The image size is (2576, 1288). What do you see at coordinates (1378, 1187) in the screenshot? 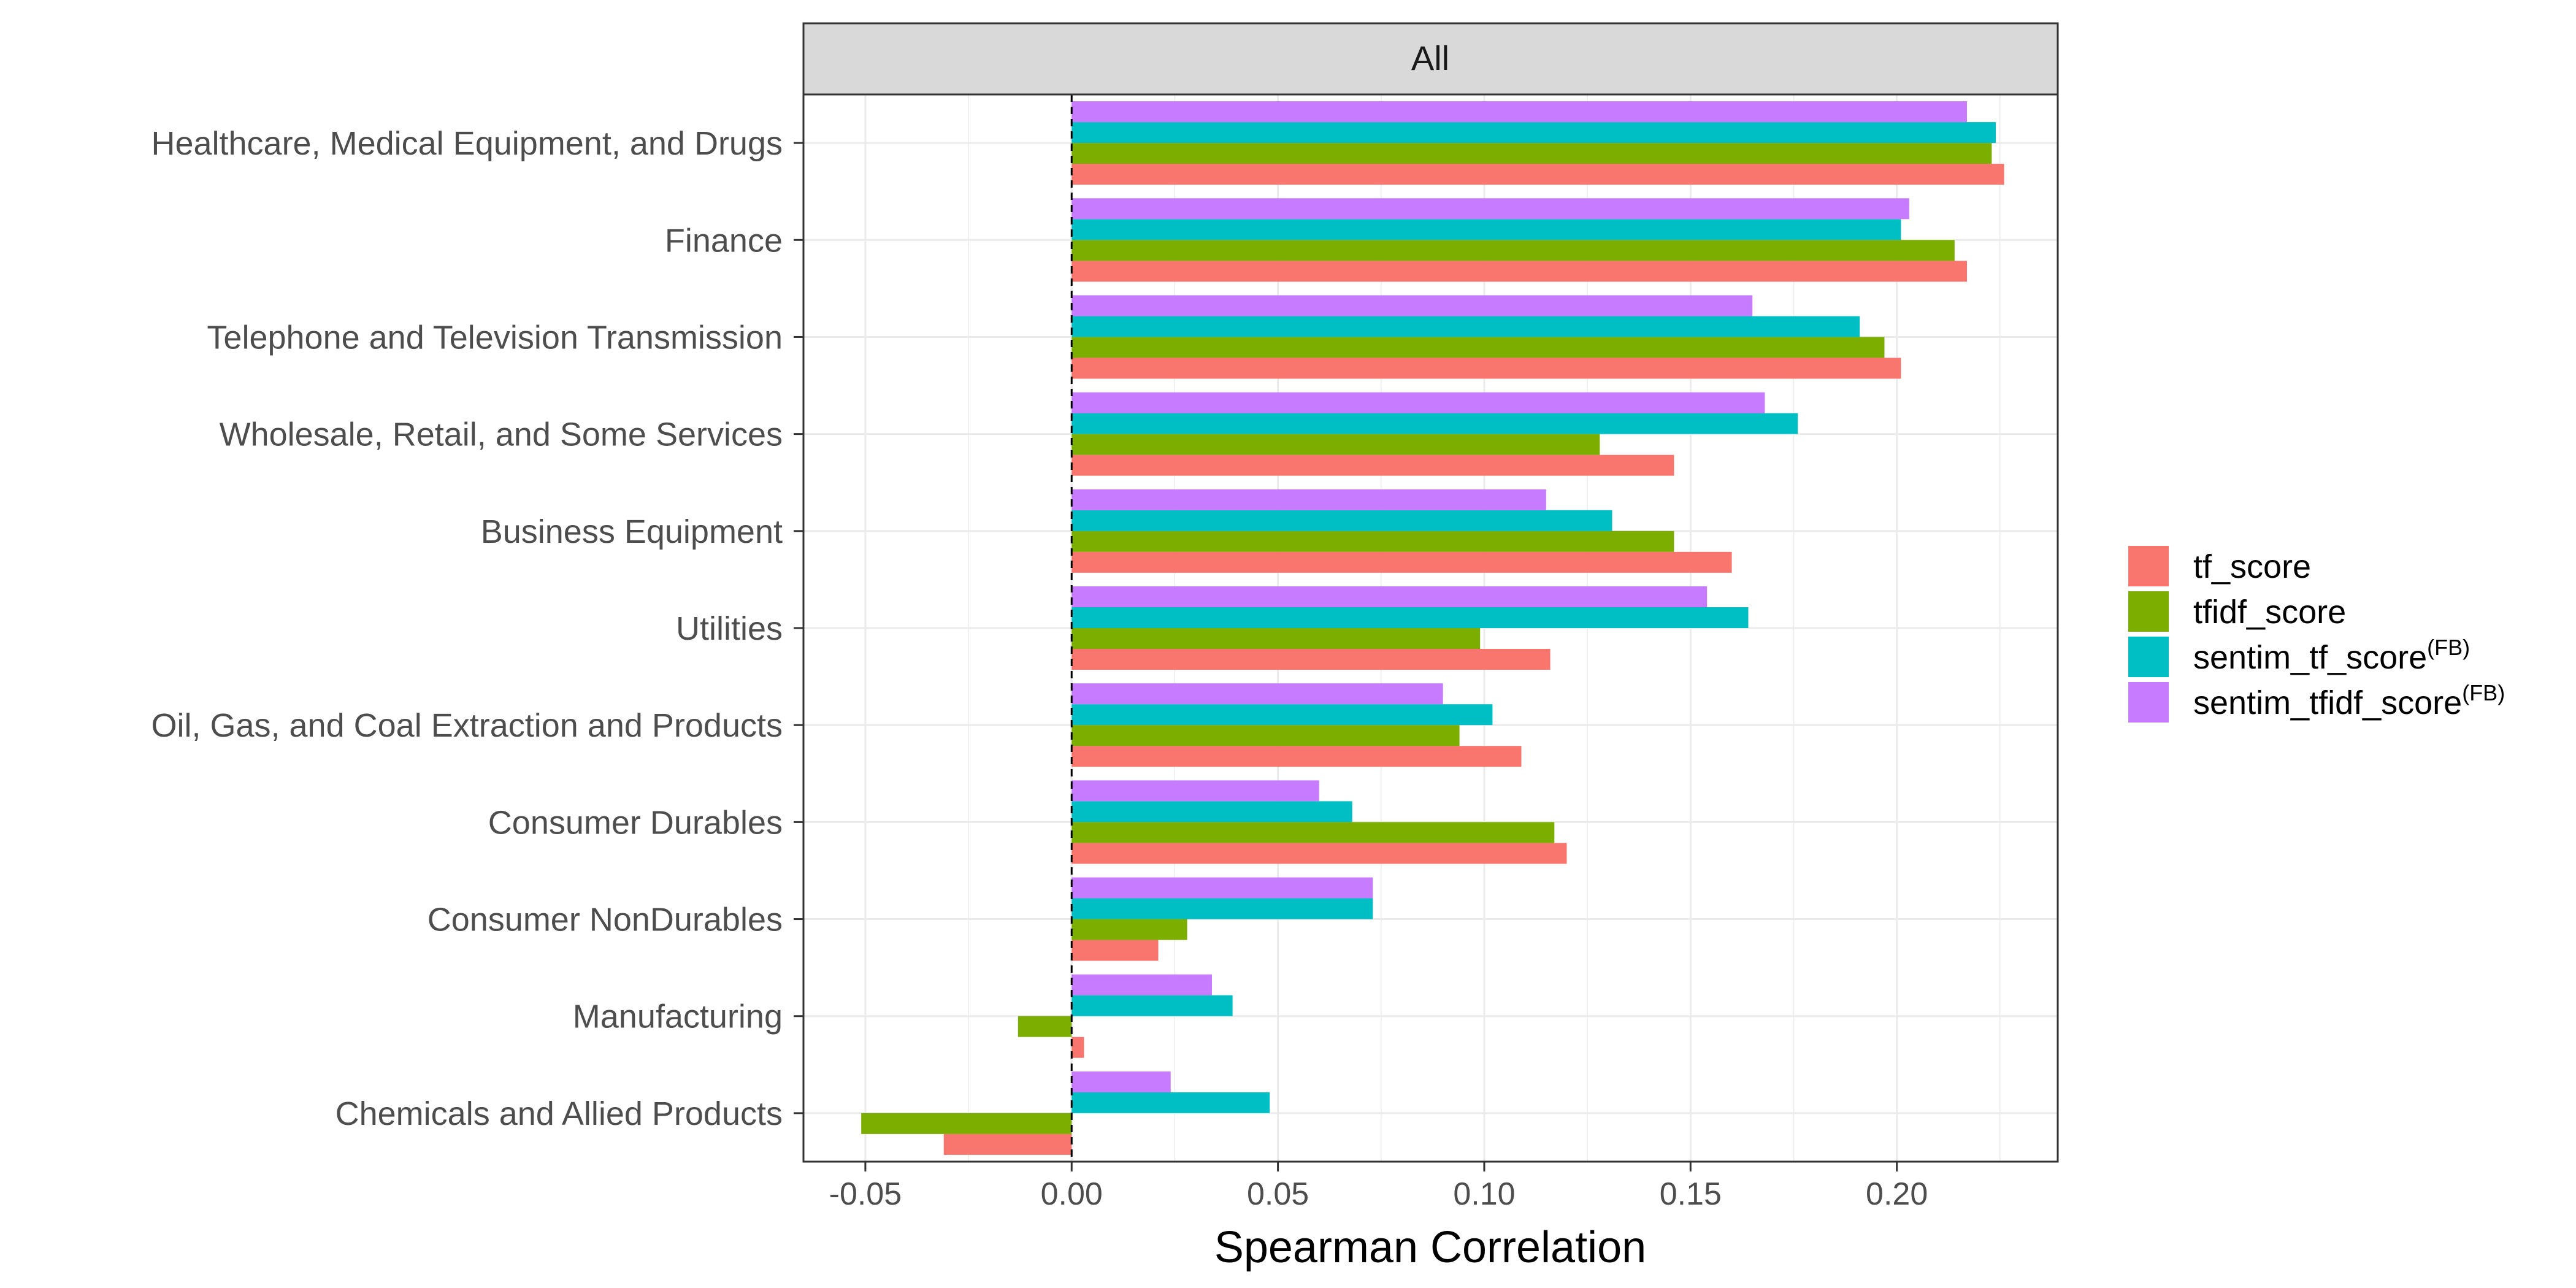
I see `x-axis: -0.05 0.00 0.05 0.10 0.15 0.20` at bounding box center [1378, 1187].